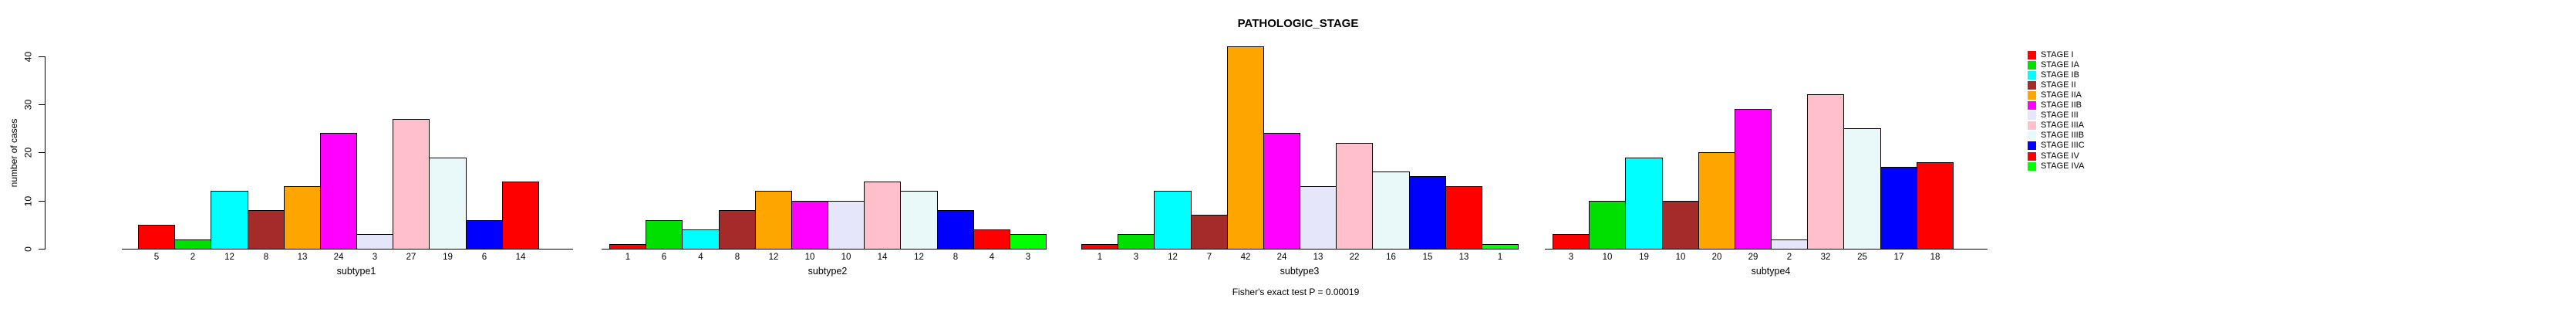 The width and height of the screenshot is (2576, 309). Describe the element at coordinates (2032, 105) in the screenshot. I see `legend-swatch-stage-iib` at that location.